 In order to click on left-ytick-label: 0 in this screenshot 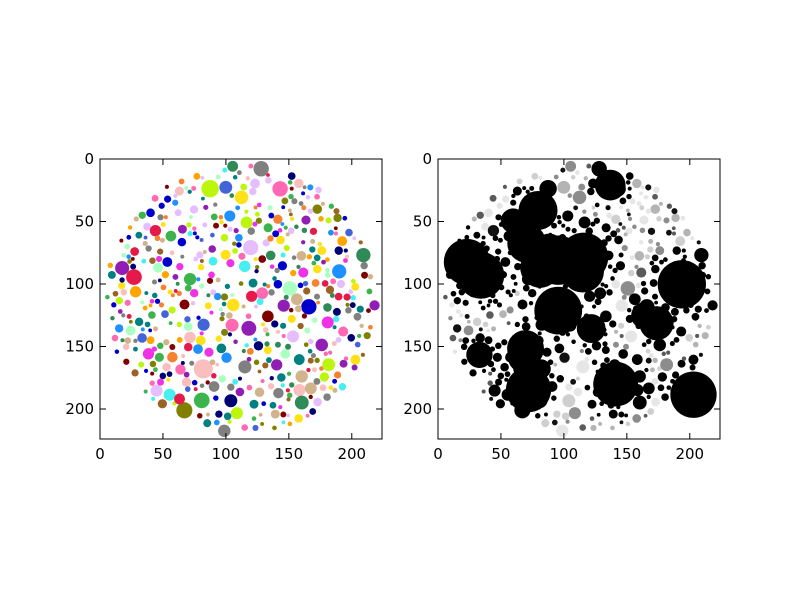, I will do `click(89, 159)`.